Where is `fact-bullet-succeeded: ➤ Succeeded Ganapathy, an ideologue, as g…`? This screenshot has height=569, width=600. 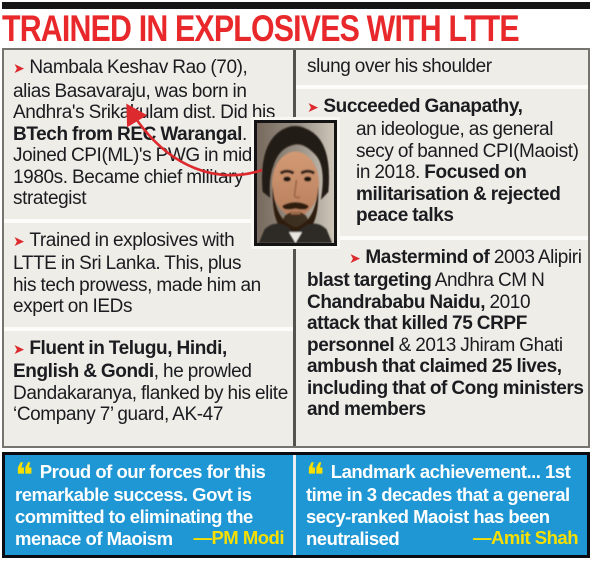 fact-bullet-succeeded: ➤ Succeeded Ganapathy, an ideologue, as g… is located at coordinates (442, 160).